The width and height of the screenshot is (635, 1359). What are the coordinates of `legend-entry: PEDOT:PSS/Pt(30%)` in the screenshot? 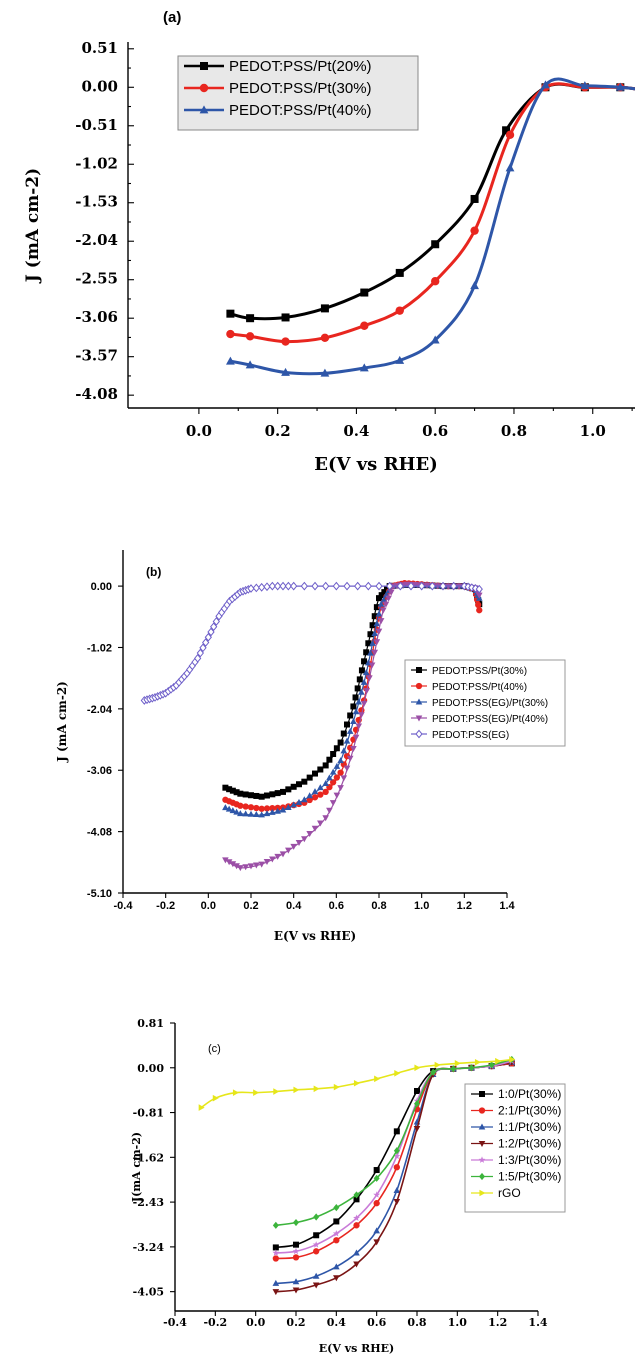 It's located at (479, 671).